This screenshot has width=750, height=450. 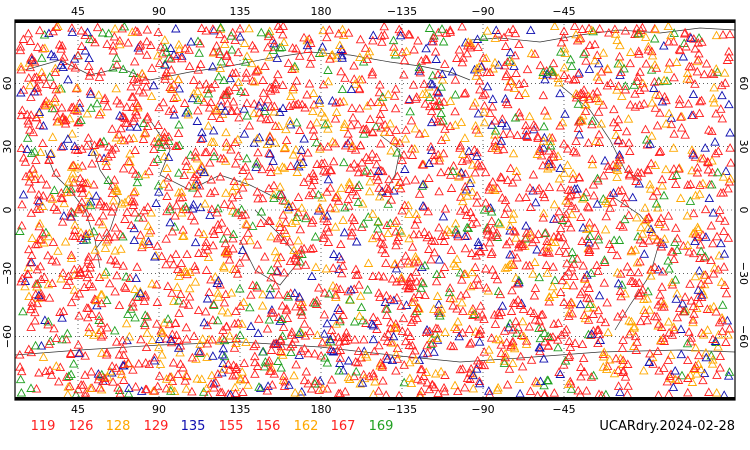 What do you see at coordinates (482, 409) in the screenshot?
I see `longitude-label: −90` at bounding box center [482, 409].